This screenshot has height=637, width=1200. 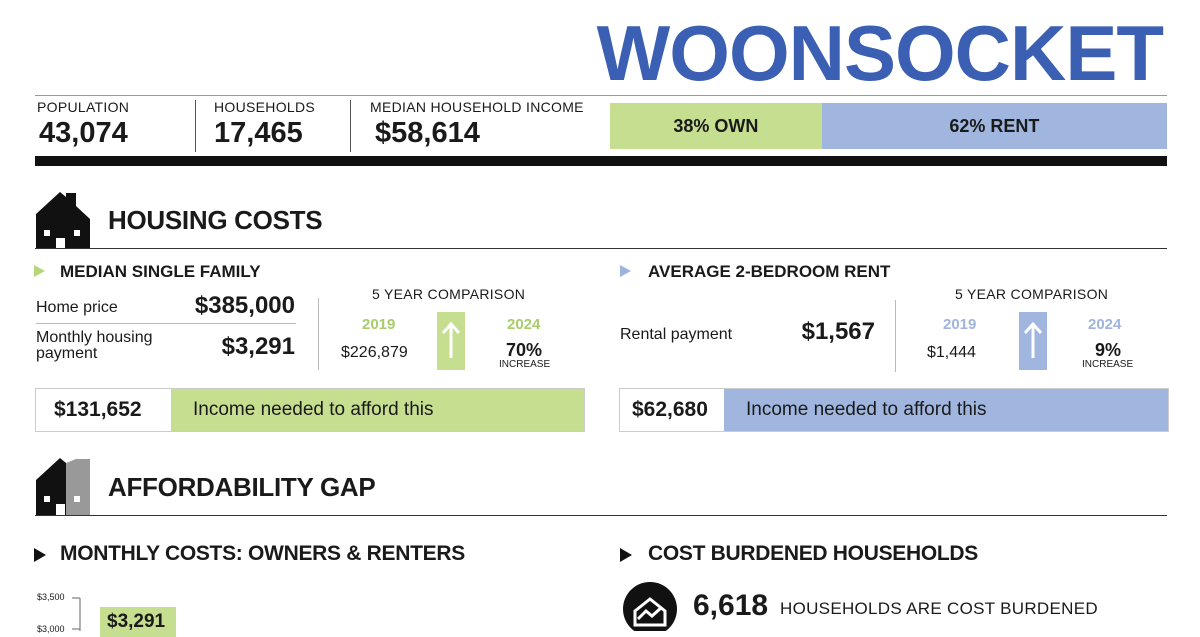 I want to click on stat-value: 43,074, so click(x=83, y=133).